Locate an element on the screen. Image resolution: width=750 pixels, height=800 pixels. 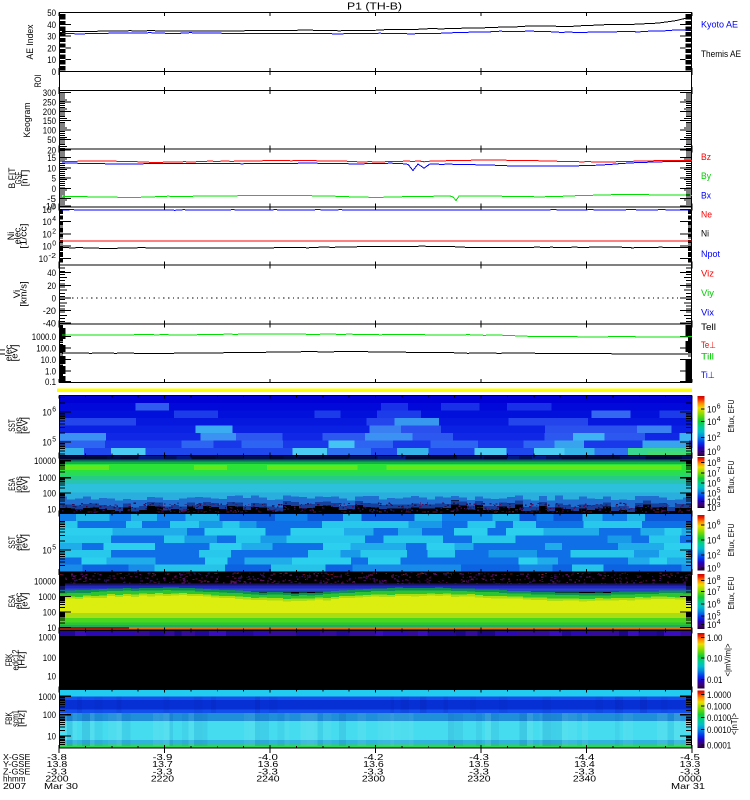
svg-text: 2340 is located at coordinates (585, 779).